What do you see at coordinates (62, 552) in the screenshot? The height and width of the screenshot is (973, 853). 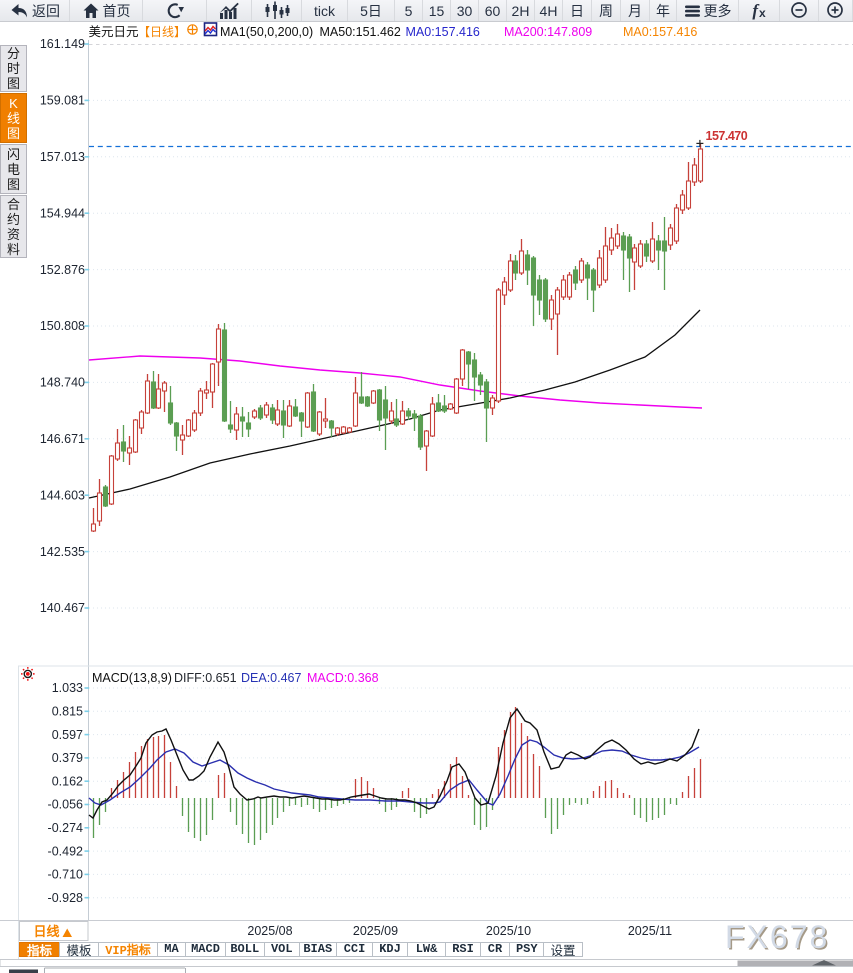 I see `svg-text: 142.535` at bounding box center [62, 552].